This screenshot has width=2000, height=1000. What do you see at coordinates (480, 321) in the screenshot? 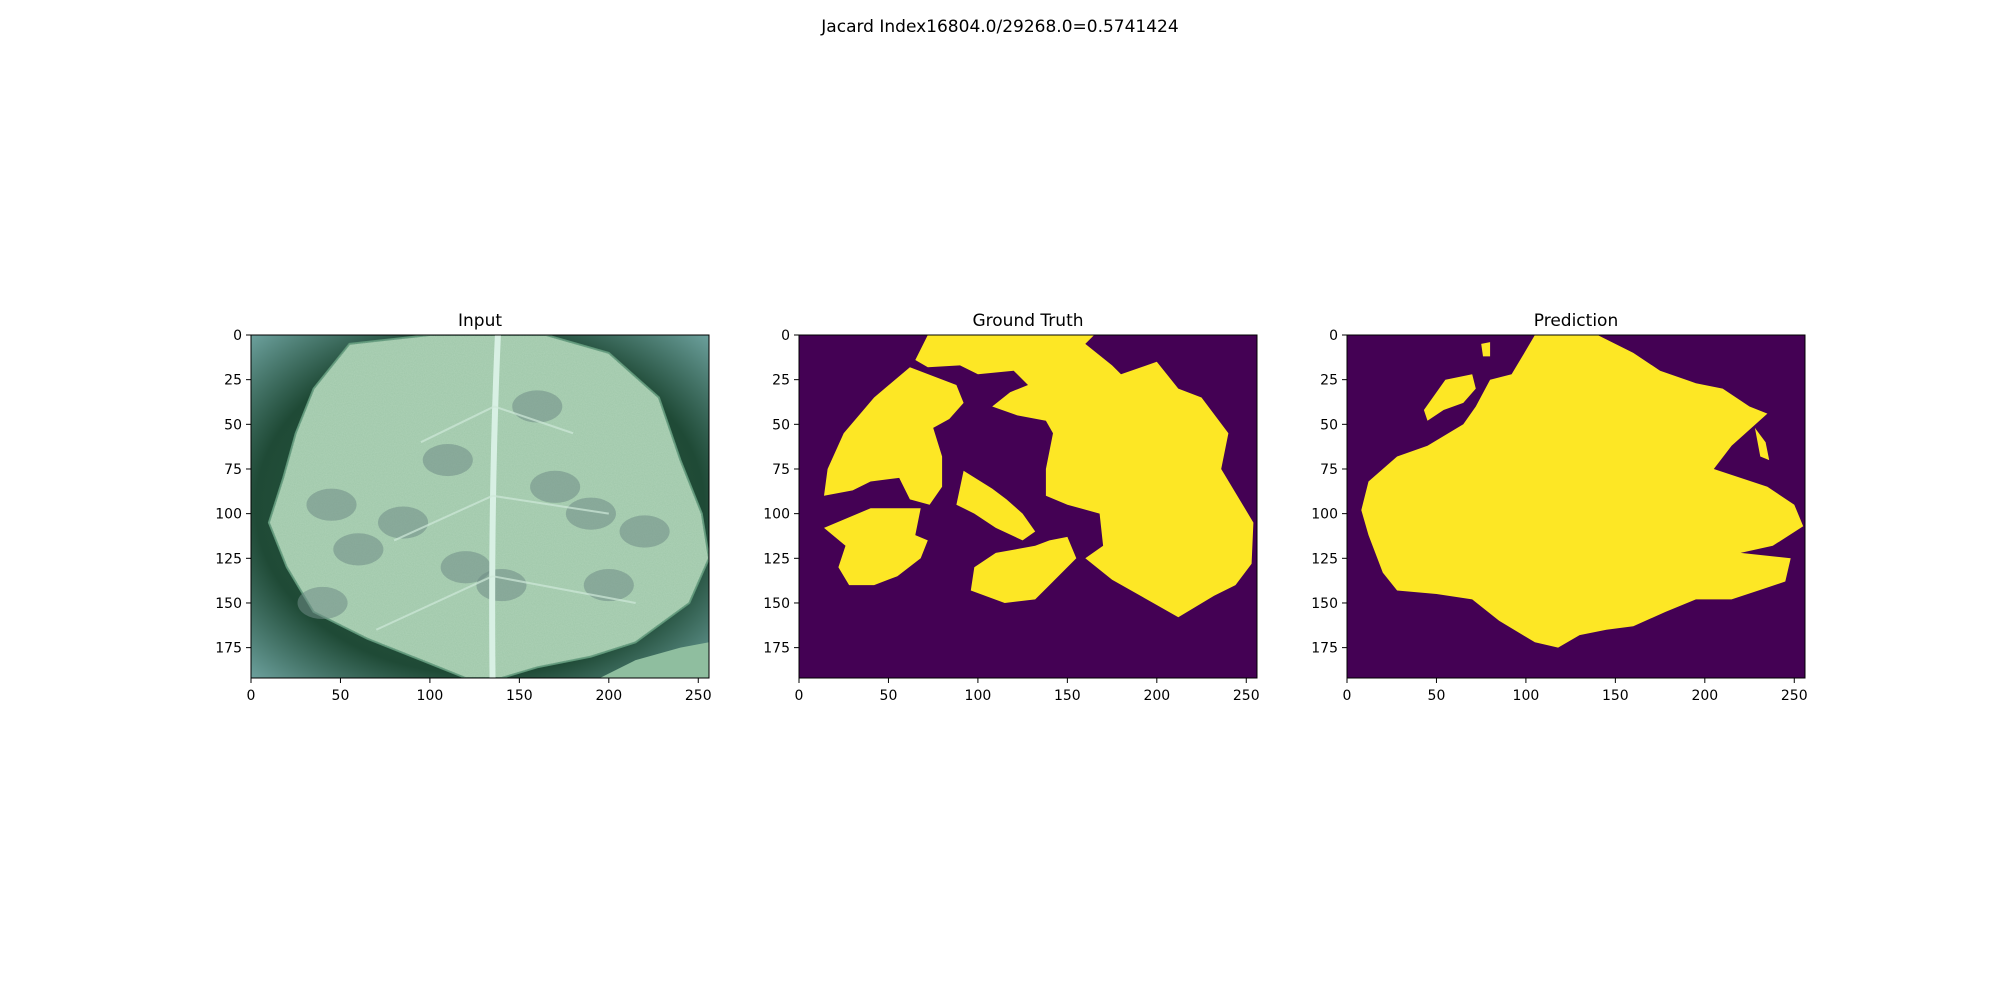
I see `axes-title: Input` at bounding box center [480, 321].